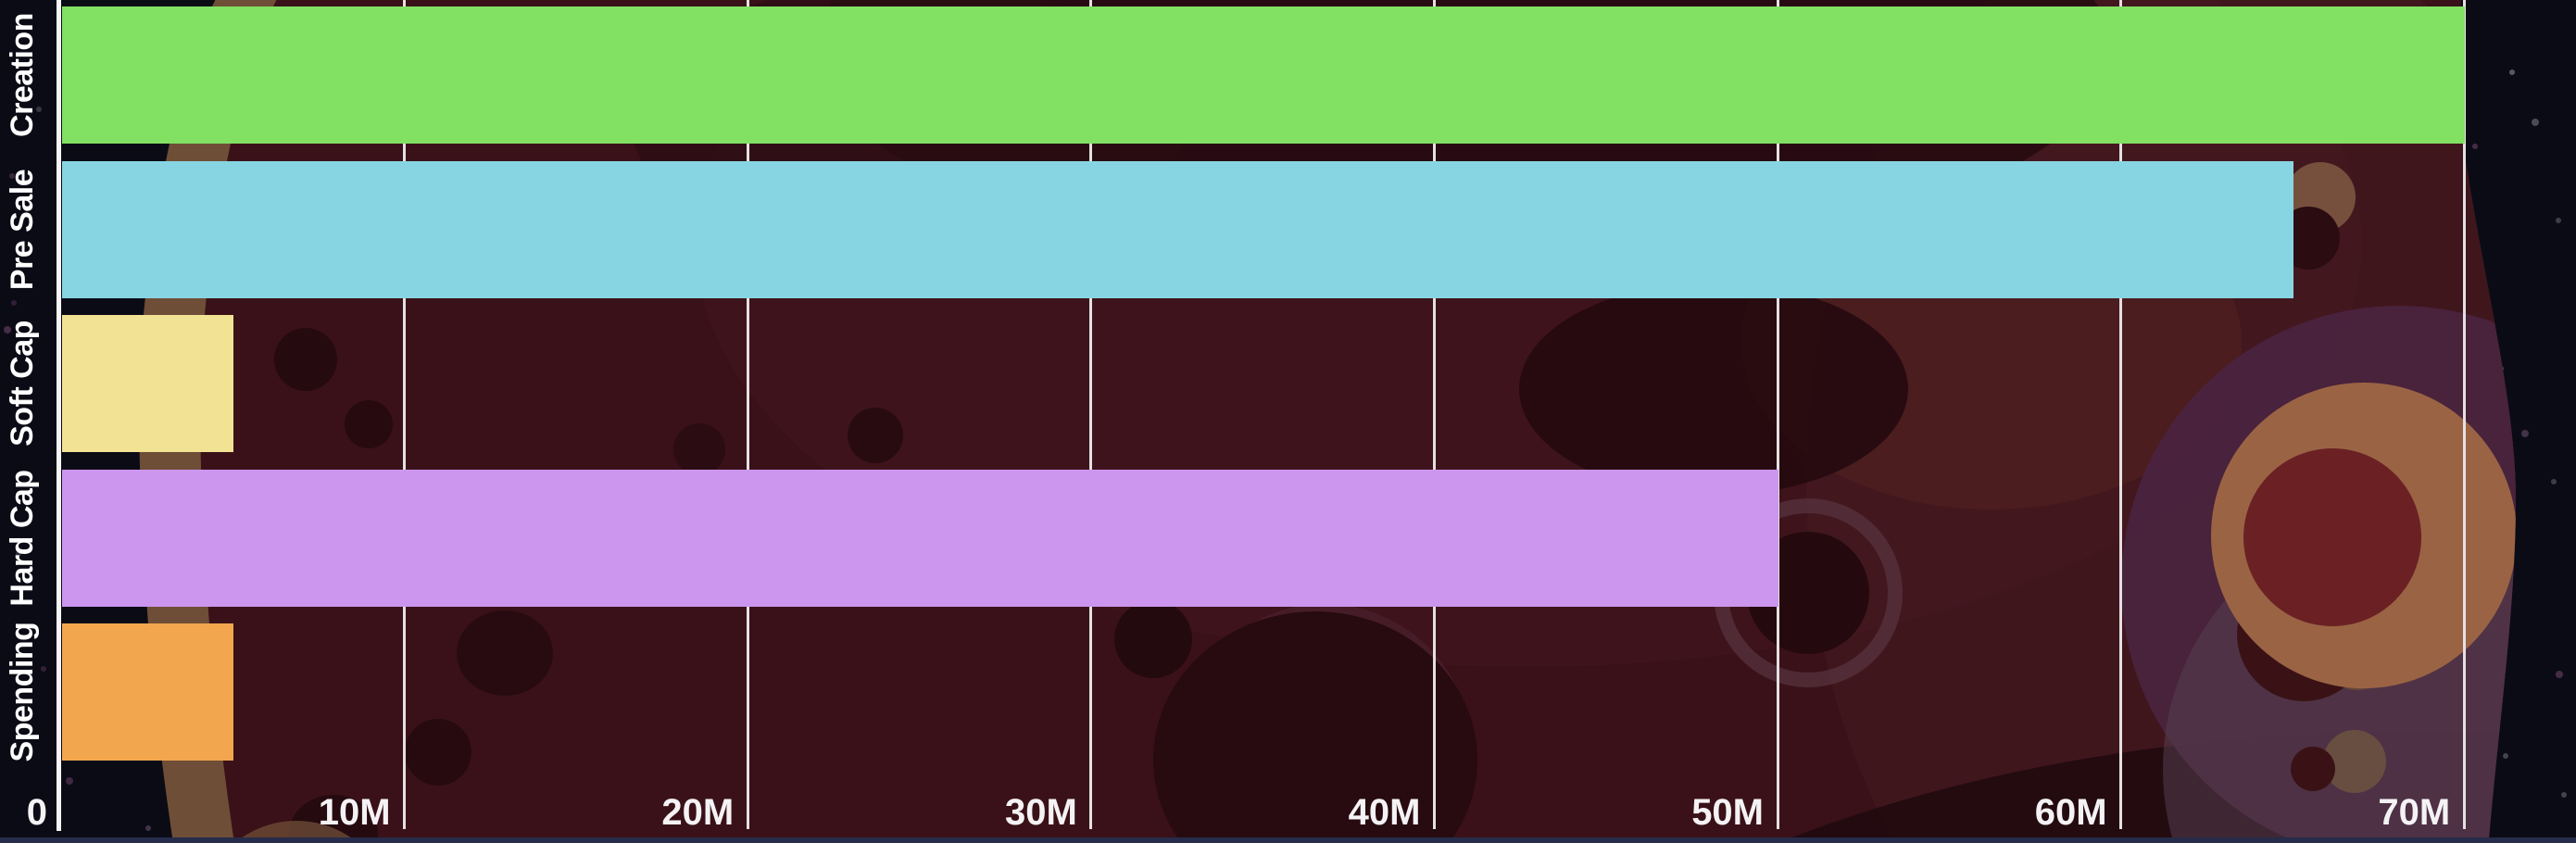 The image size is (2576, 843). Describe the element at coordinates (1777, 414) in the screenshot. I see `gridline-50m` at that location.